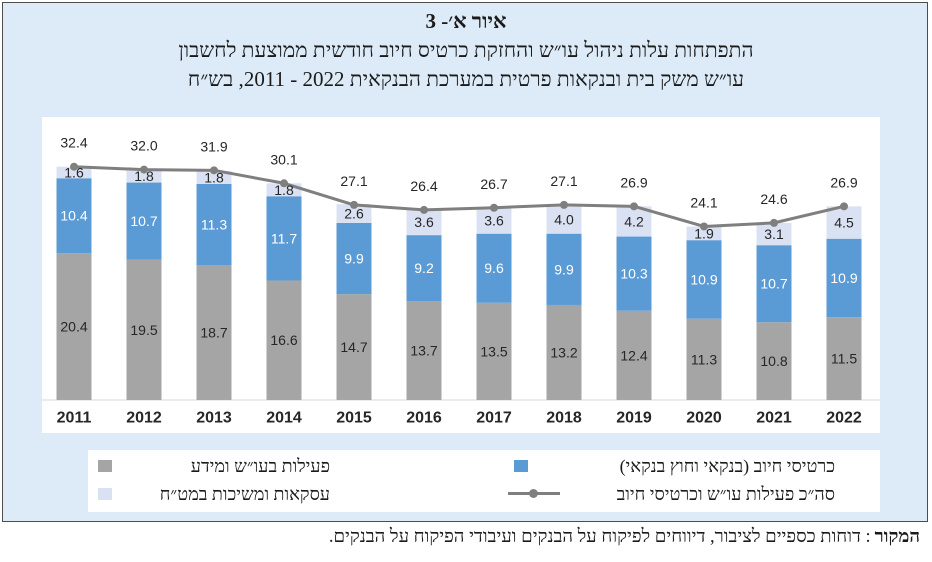 The image size is (932, 562). Describe the element at coordinates (703, 279) in the screenshot. I see `label-debit-cards-2020: 10.9` at that location.